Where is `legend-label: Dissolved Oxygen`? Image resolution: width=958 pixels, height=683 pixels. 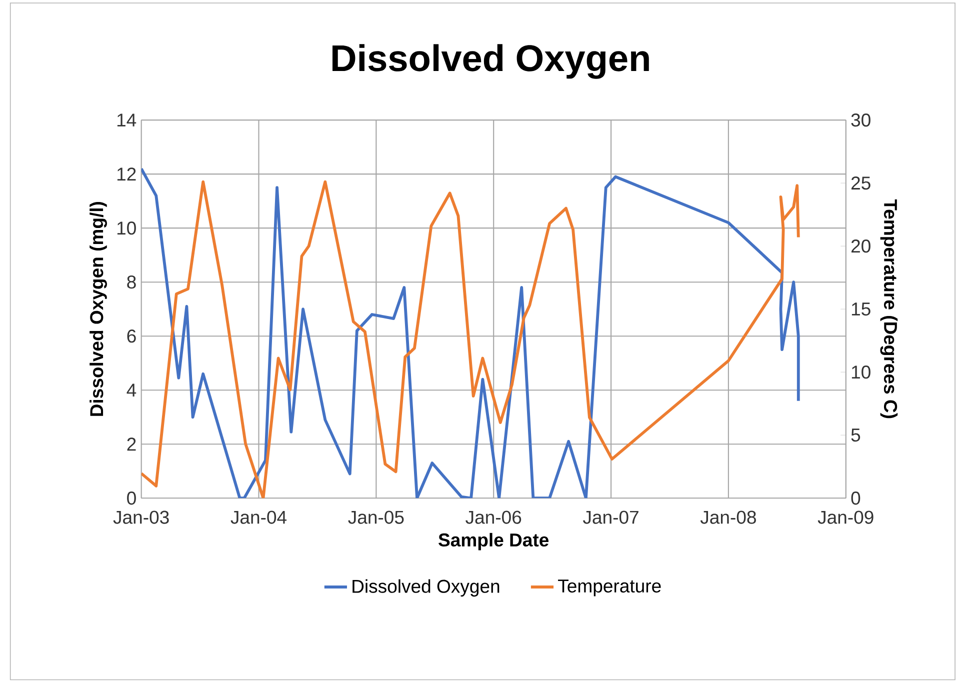 legend-label: Dissolved Oxygen is located at coordinates (426, 588).